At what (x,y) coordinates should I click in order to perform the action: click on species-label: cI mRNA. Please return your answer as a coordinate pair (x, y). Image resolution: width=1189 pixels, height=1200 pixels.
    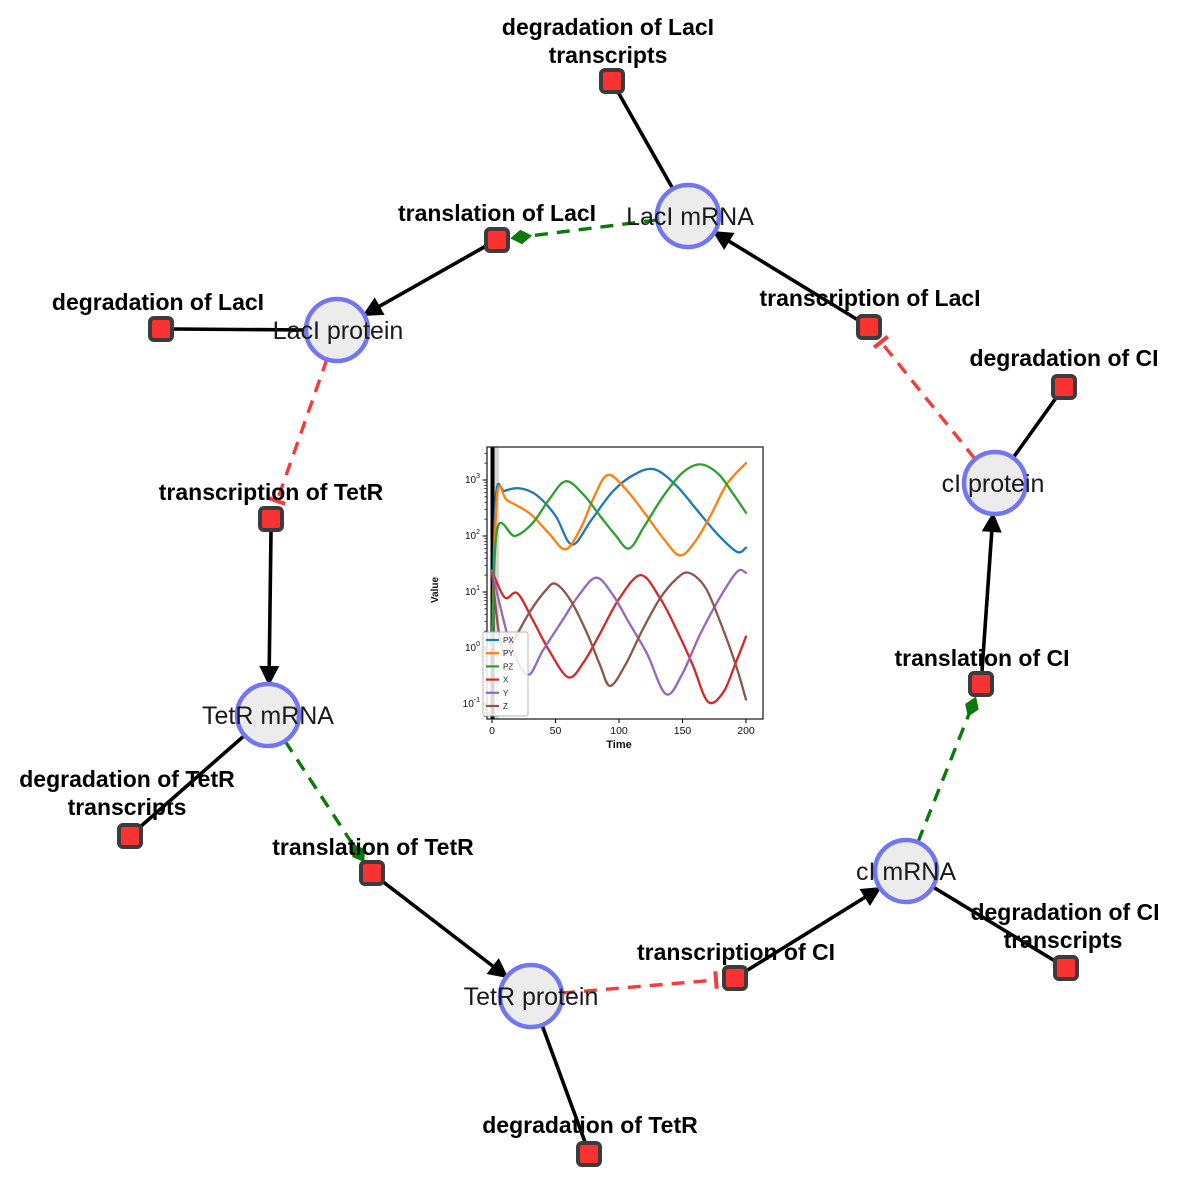
    Looking at the image, I should click on (906, 872).